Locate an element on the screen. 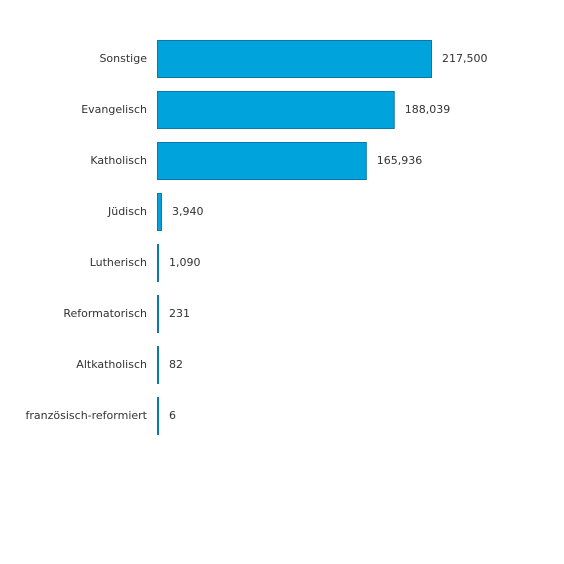 The height and width of the screenshot is (564, 564). value-label: 1,090 is located at coordinates (185, 262).